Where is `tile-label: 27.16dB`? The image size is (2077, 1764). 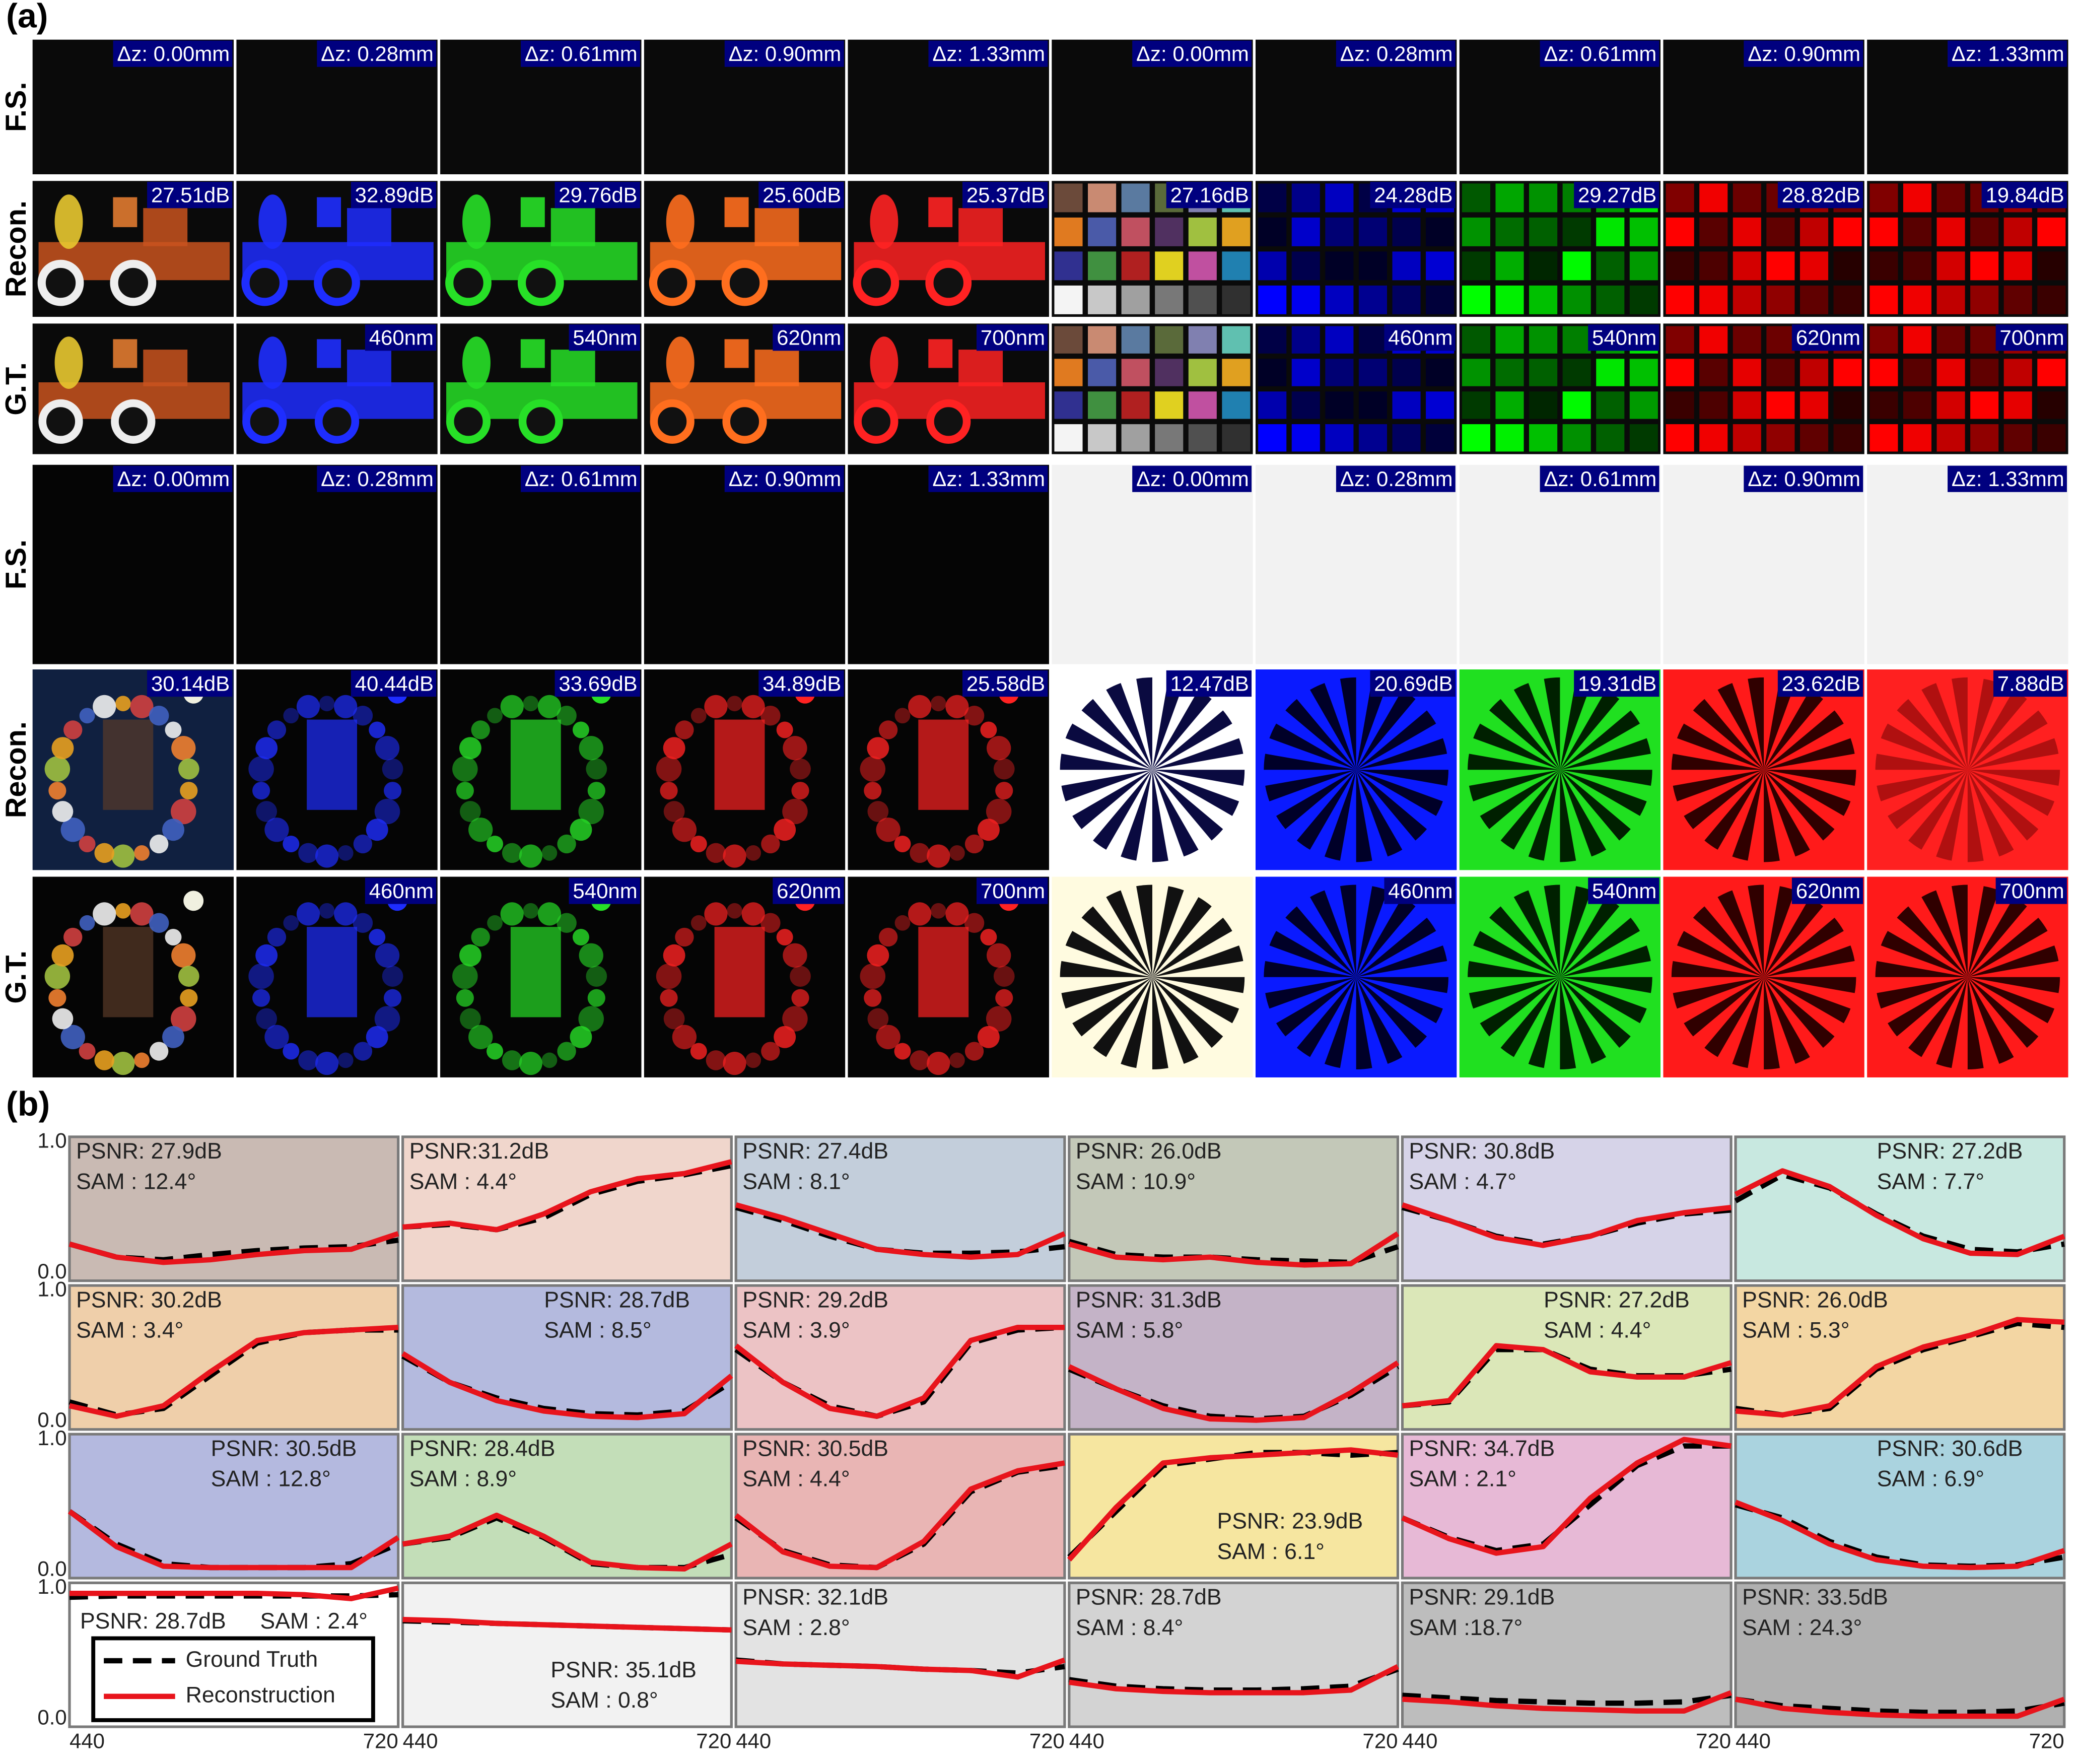
tile-label: 27.16dB is located at coordinates (1209, 195).